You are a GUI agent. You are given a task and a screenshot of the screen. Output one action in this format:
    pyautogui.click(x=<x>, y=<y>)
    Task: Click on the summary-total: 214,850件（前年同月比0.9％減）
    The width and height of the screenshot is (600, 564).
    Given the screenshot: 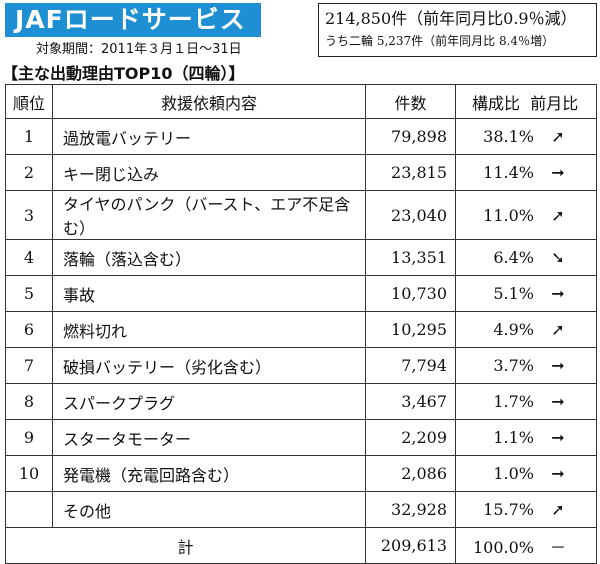 What is the action you would take?
    pyautogui.click(x=451, y=18)
    